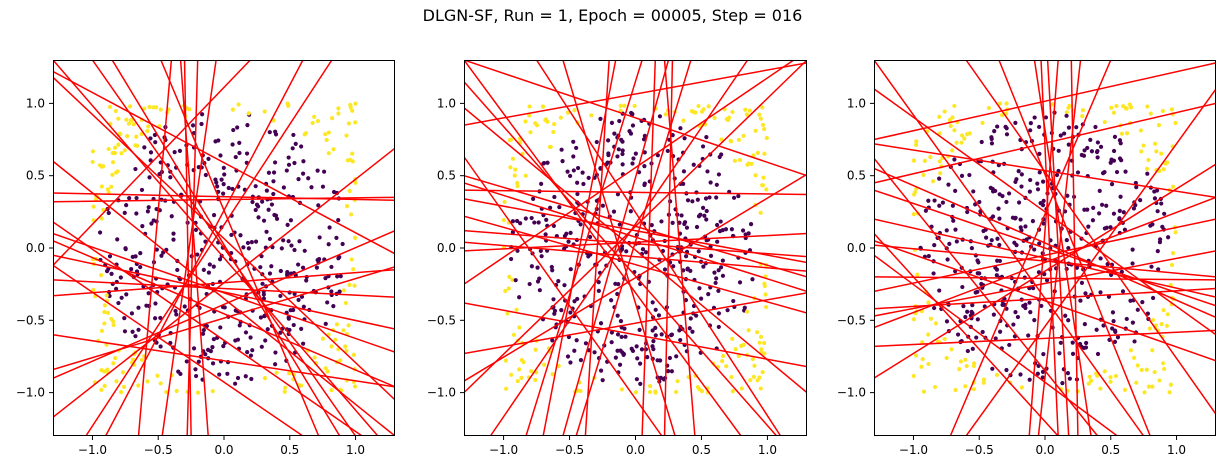 The width and height of the screenshot is (1225, 471). I want to click on y-tick-label: −1.0, so click(441, 393).